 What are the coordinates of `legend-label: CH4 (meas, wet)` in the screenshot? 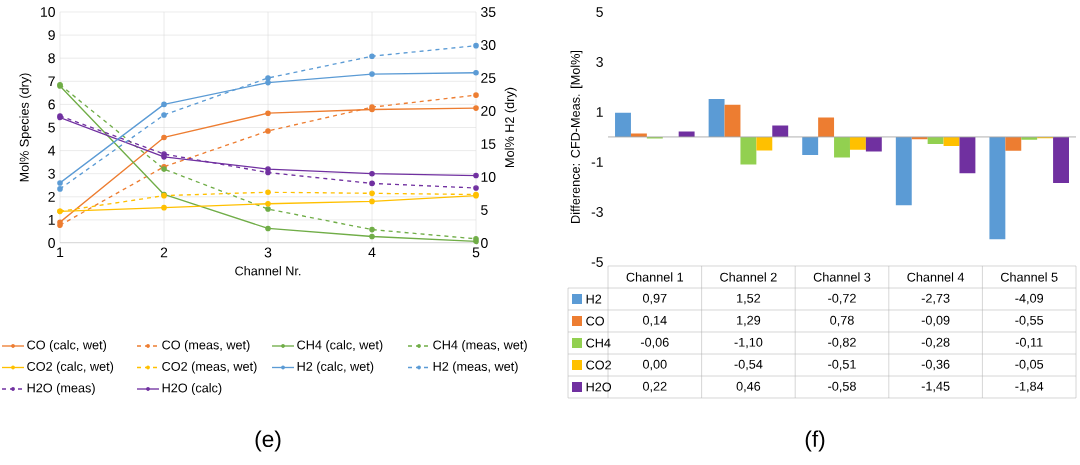 It's located at (480, 346).